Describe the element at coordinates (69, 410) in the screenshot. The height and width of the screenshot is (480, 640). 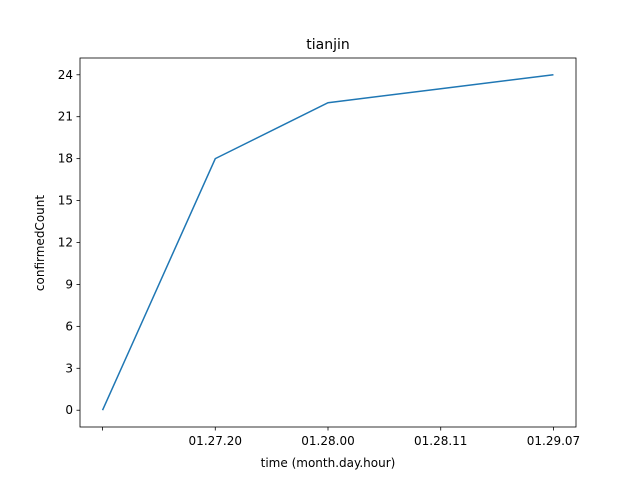
I see `y-tick-label: 0` at that location.